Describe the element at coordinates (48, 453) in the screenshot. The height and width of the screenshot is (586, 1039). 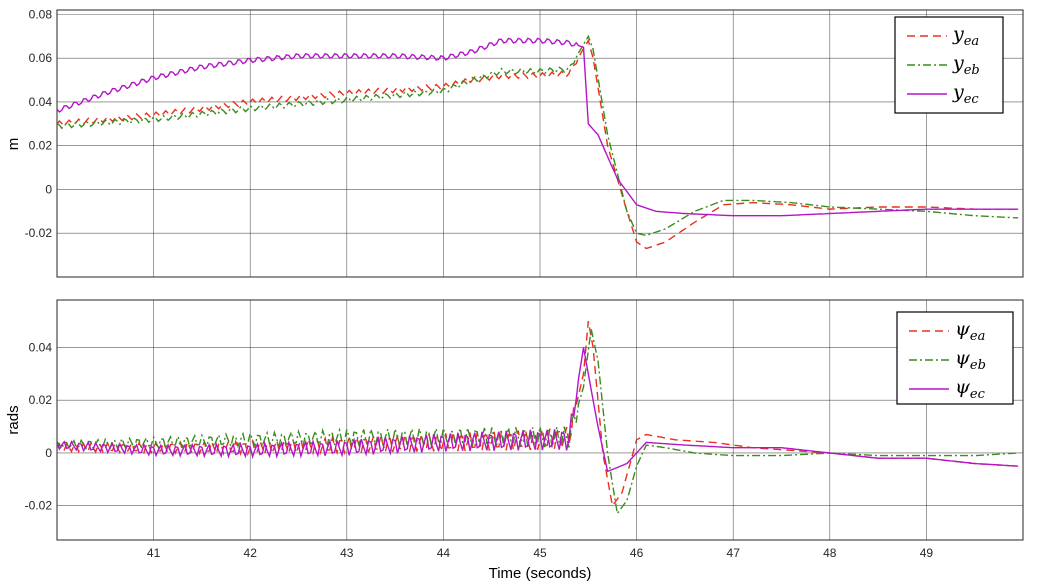
I see `bottom-y-tick-label: 0` at that location.